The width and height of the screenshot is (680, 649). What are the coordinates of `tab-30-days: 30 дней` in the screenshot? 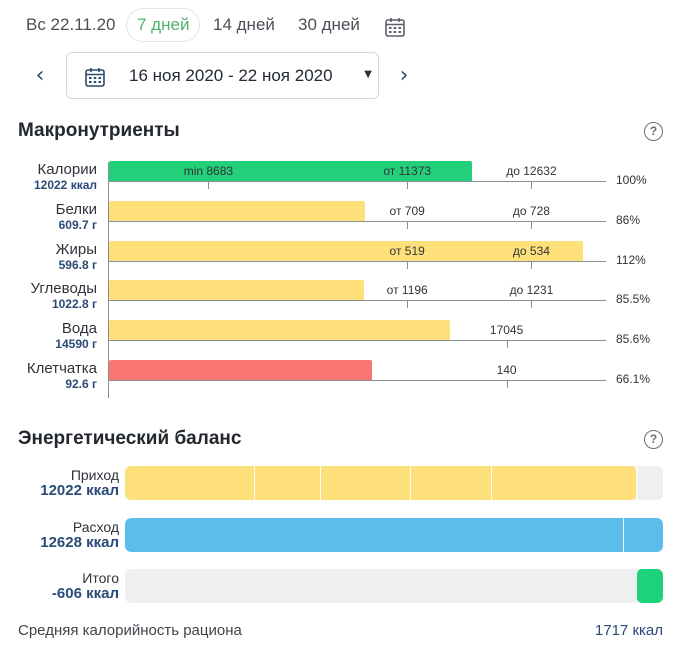 It's located at (329, 24).